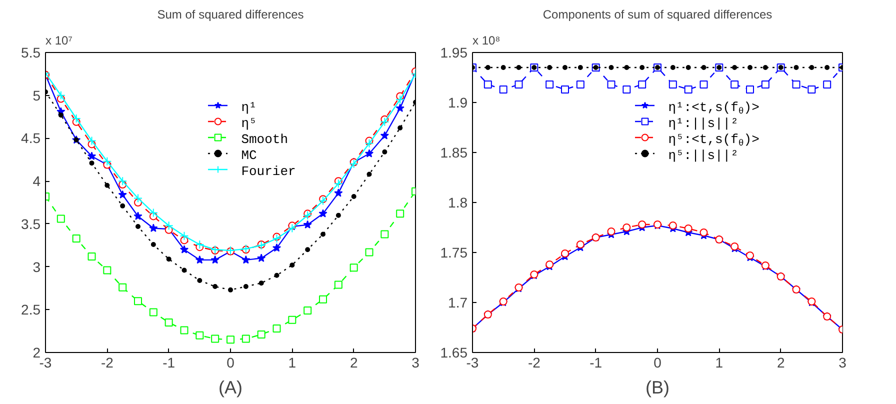 The image size is (896, 404). What do you see at coordinates (458, 202) in the screenshot?
I see `y-tick-label: 1.8` at bounding box center [458, 202].